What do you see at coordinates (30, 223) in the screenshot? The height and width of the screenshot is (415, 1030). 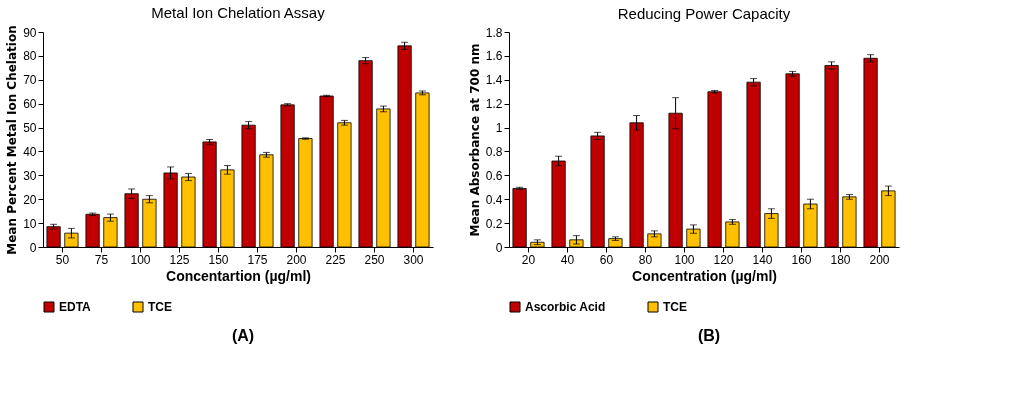 I see `y-tick-label: 10` at bounding box center [30, 223].